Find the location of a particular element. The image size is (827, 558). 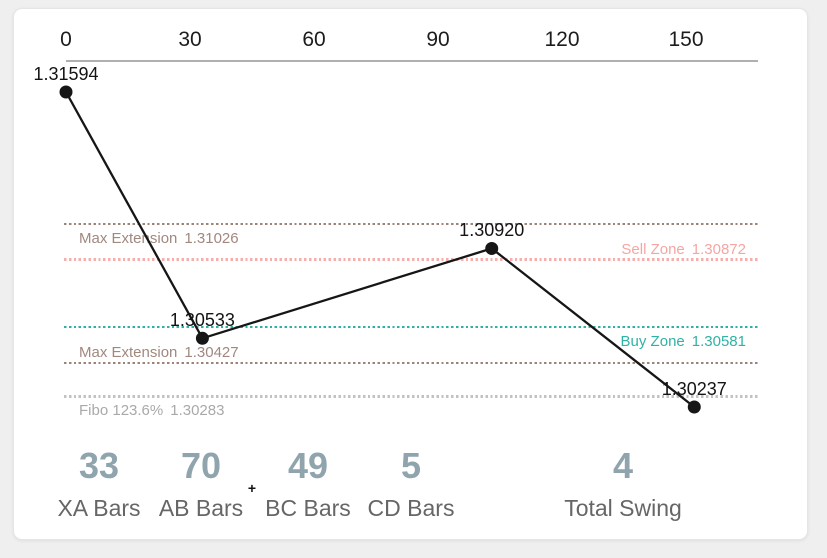

level-value: 1.30872 is located at coordinates (718, 249).